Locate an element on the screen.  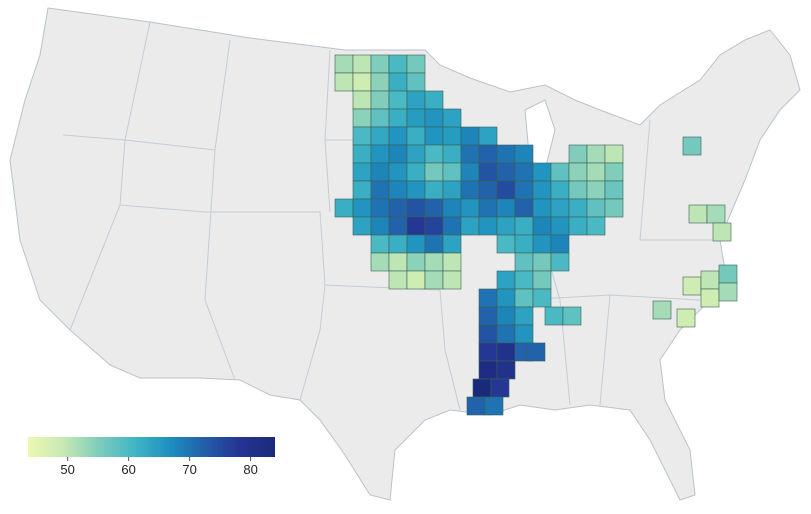
colorbar is located at coordinates (151, 447).